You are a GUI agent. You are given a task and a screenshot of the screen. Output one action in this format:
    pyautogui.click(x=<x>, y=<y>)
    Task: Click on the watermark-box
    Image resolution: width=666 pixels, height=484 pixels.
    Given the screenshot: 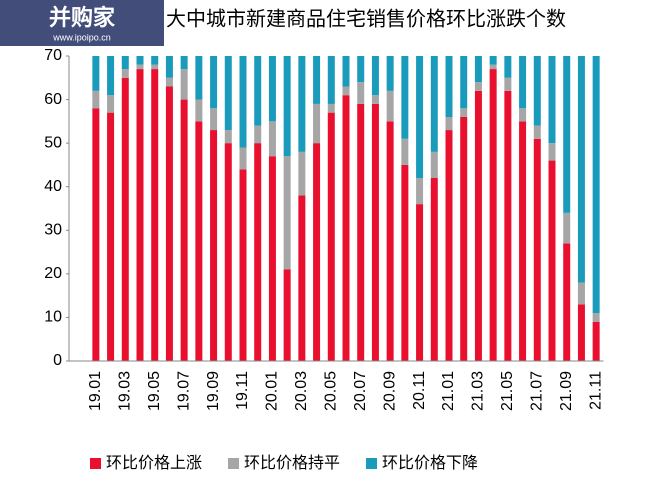 What is the action you would take?
    pyautogui.click(x=82, y=23)
    